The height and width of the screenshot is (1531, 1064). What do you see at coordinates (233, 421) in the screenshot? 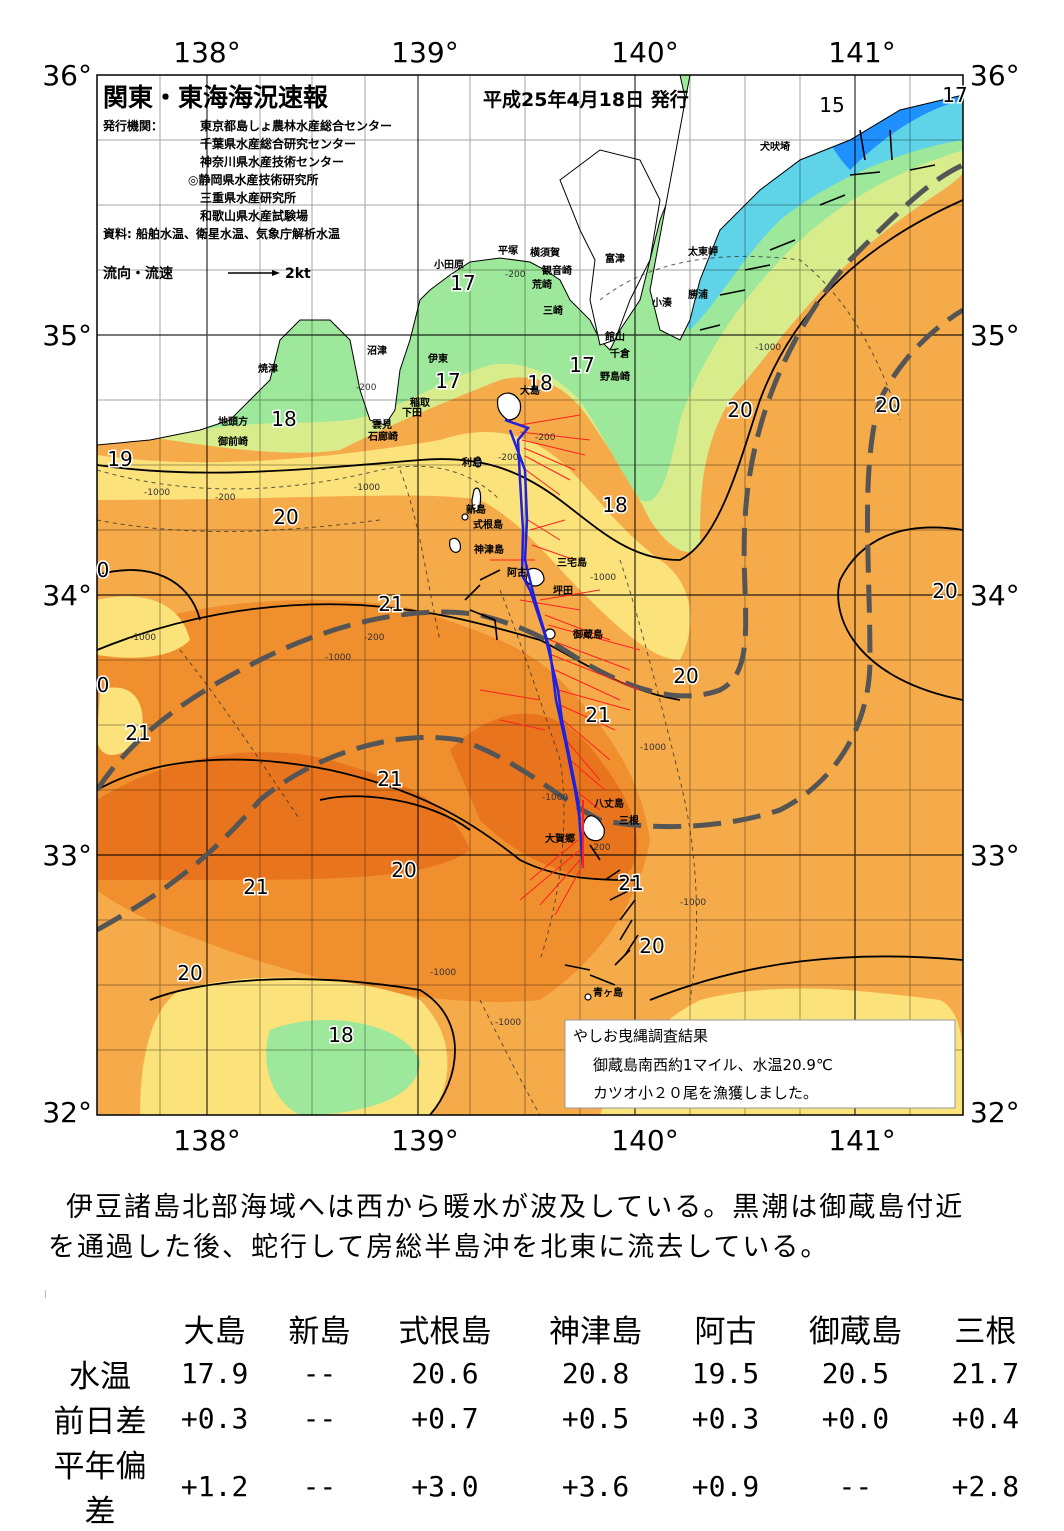
I see `place-label: 地頭方` at bounding box center [233, 421].